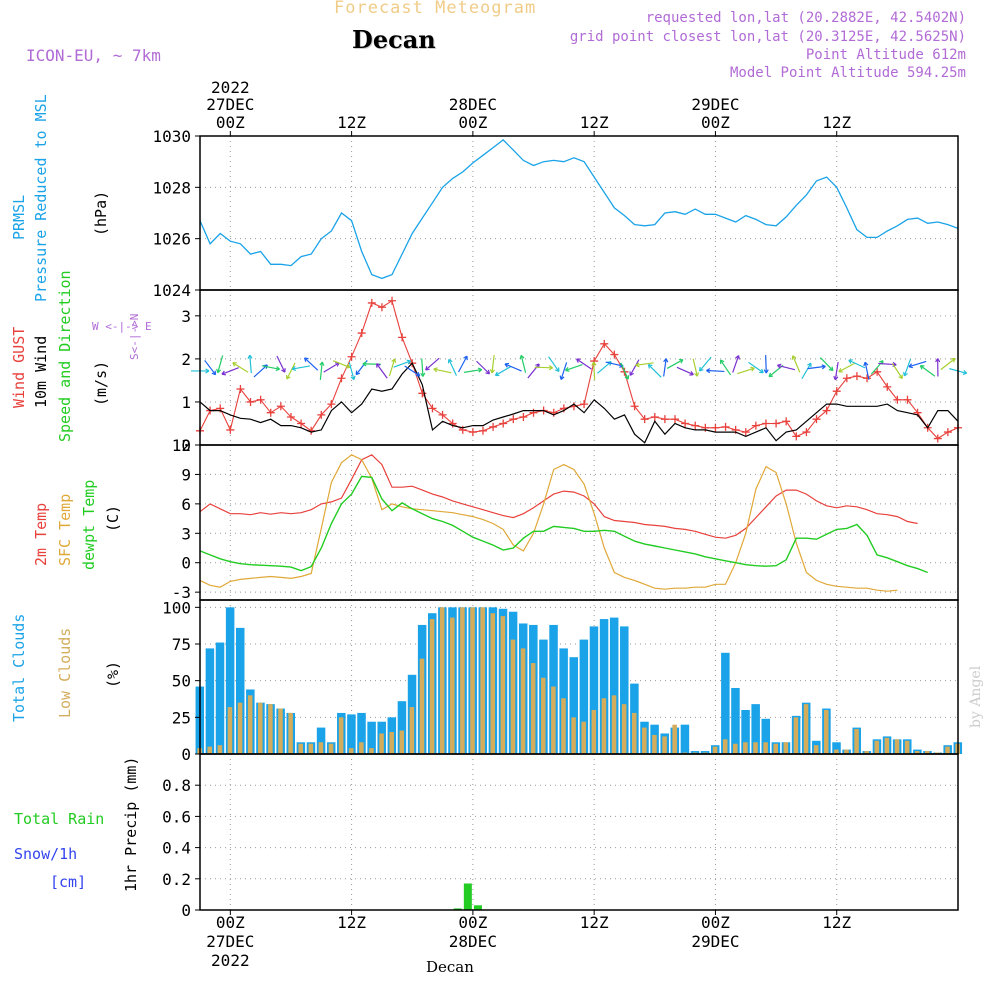  What do you see at coordinates (171, 136) in the screenshot?
I see `y-tick-label: 1030` at bounding box center [171, 136].